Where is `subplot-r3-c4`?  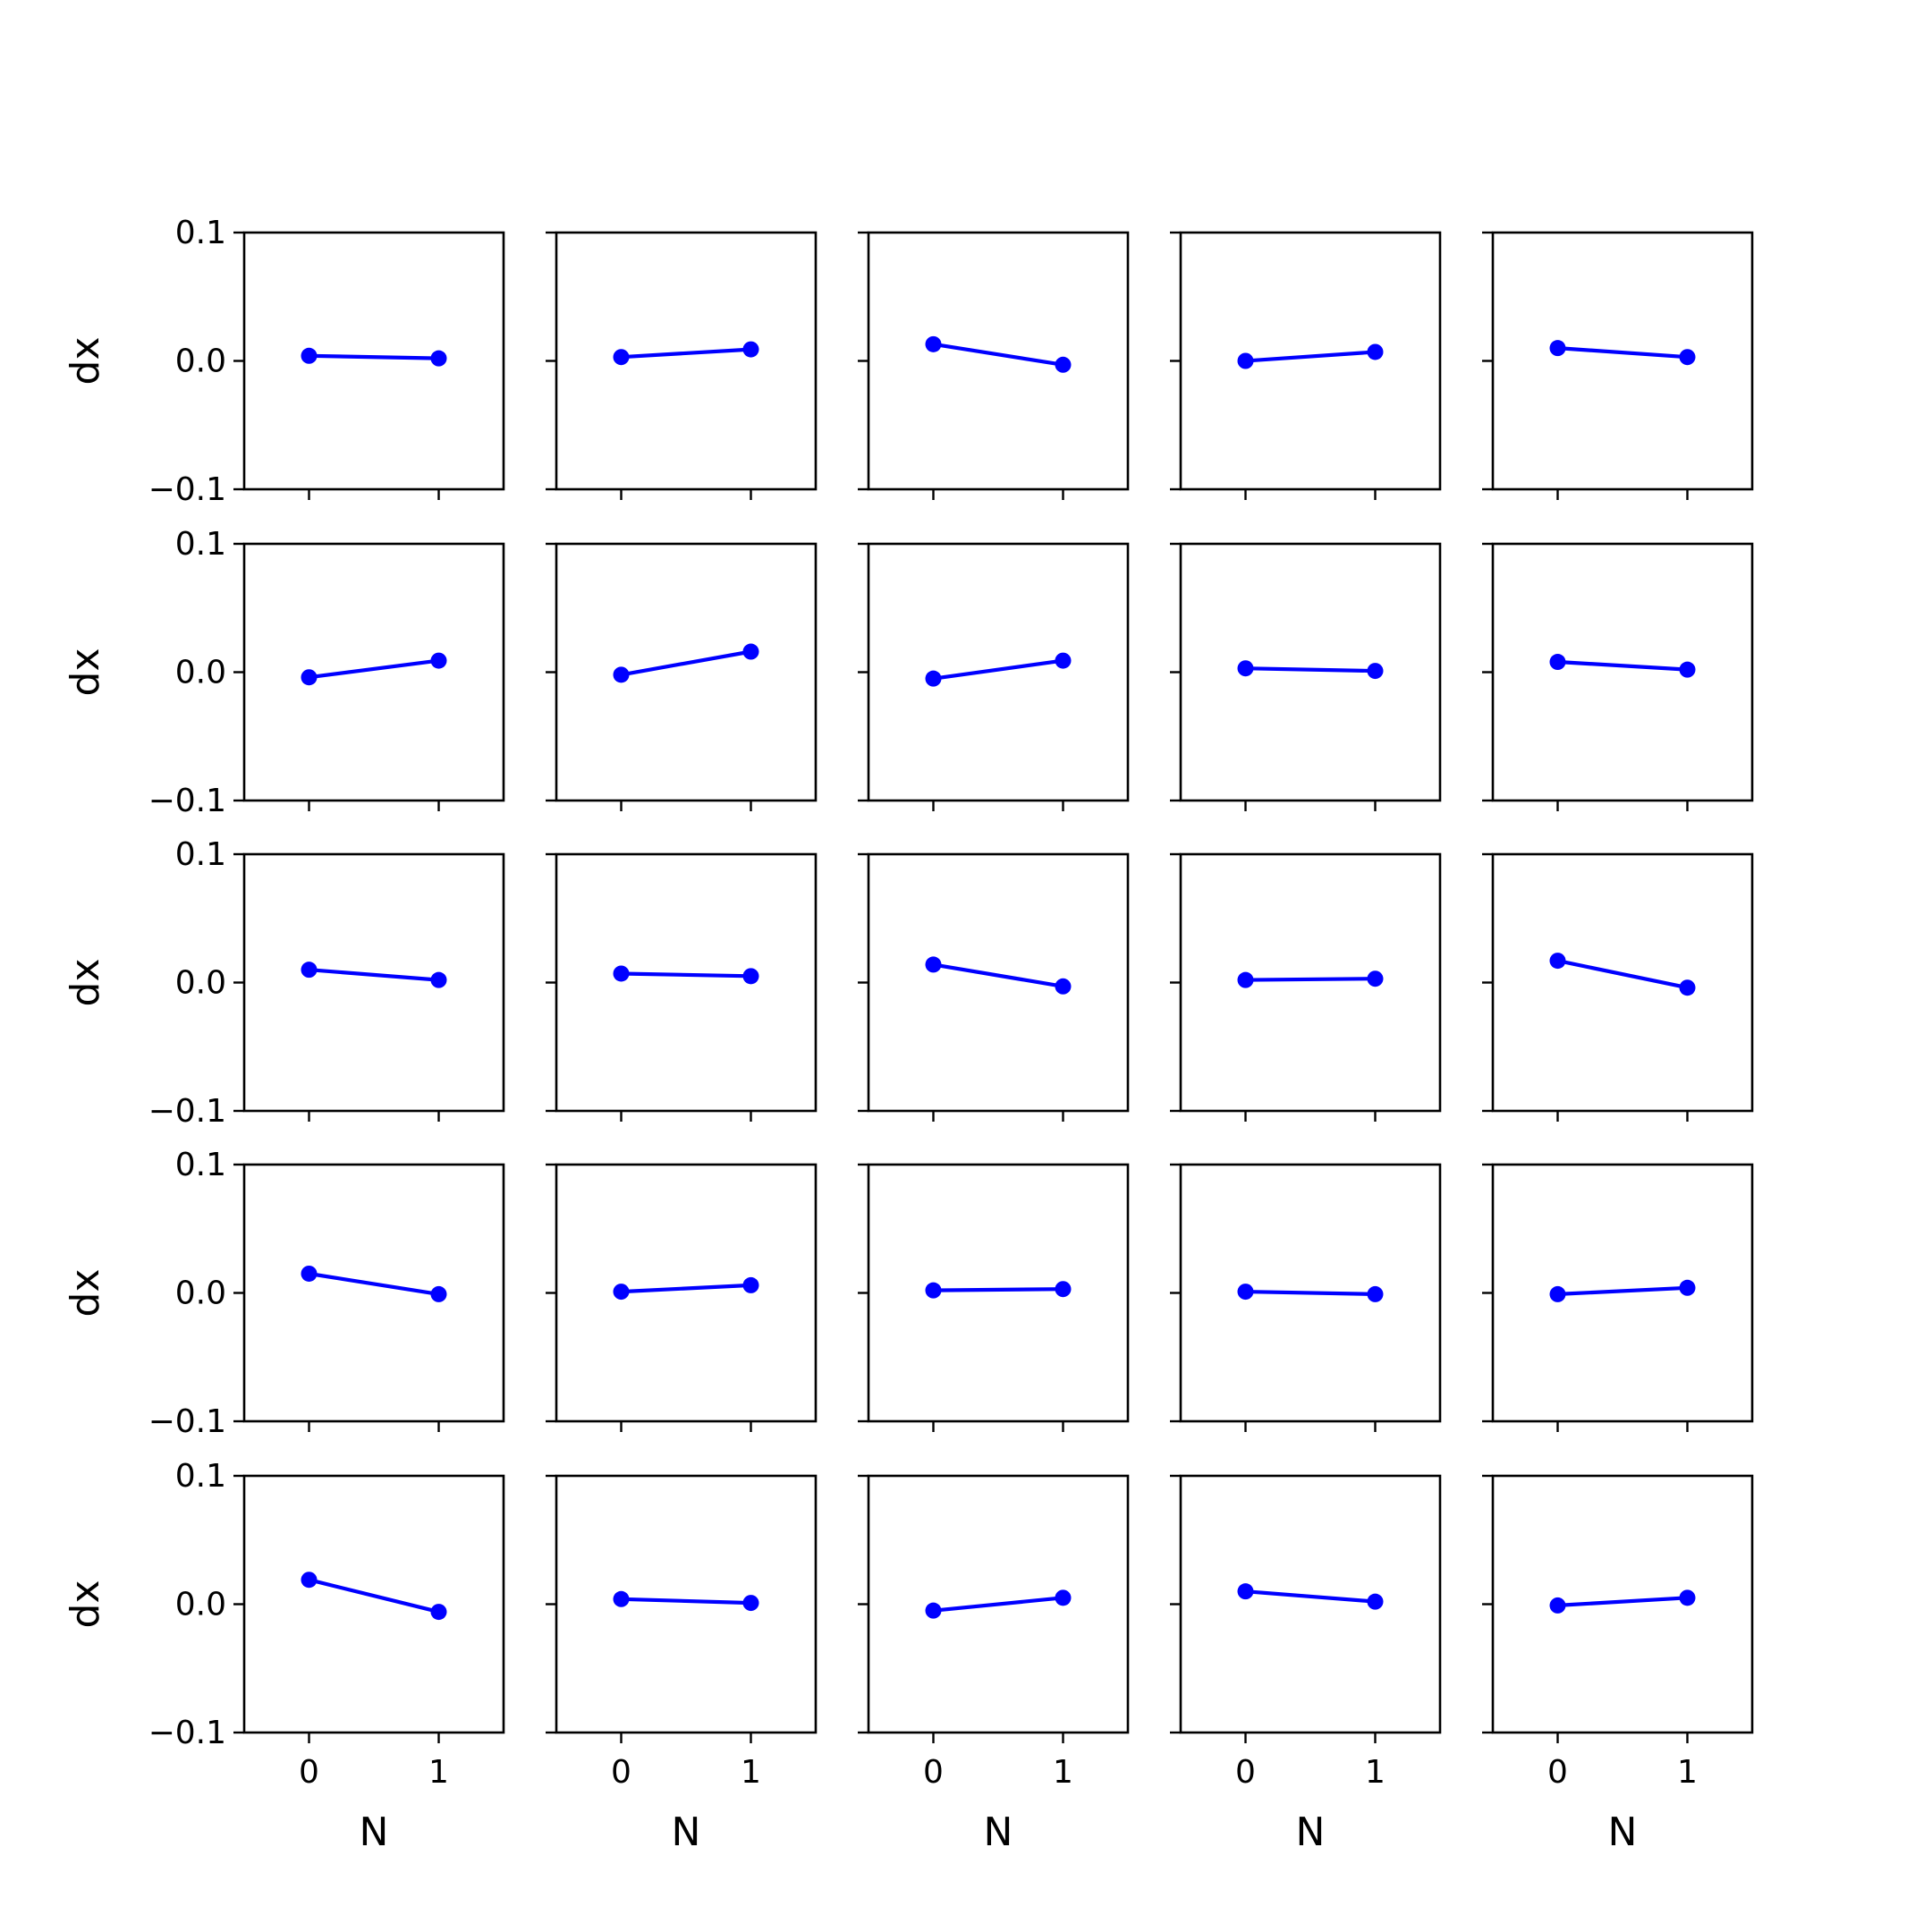 subplot-r3-c4 is located at coordinates (1306, 987).